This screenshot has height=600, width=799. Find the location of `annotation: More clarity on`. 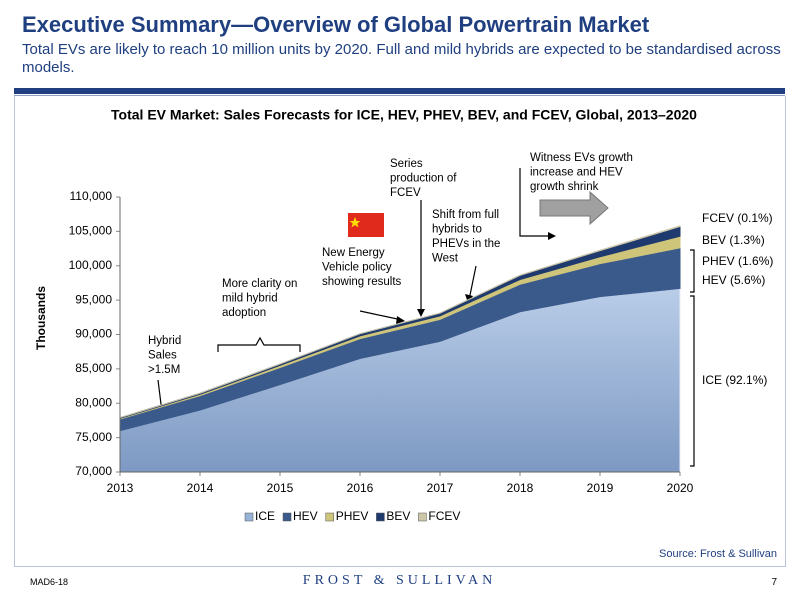

annotation: More clarity on is located at coordinates (259, 284).